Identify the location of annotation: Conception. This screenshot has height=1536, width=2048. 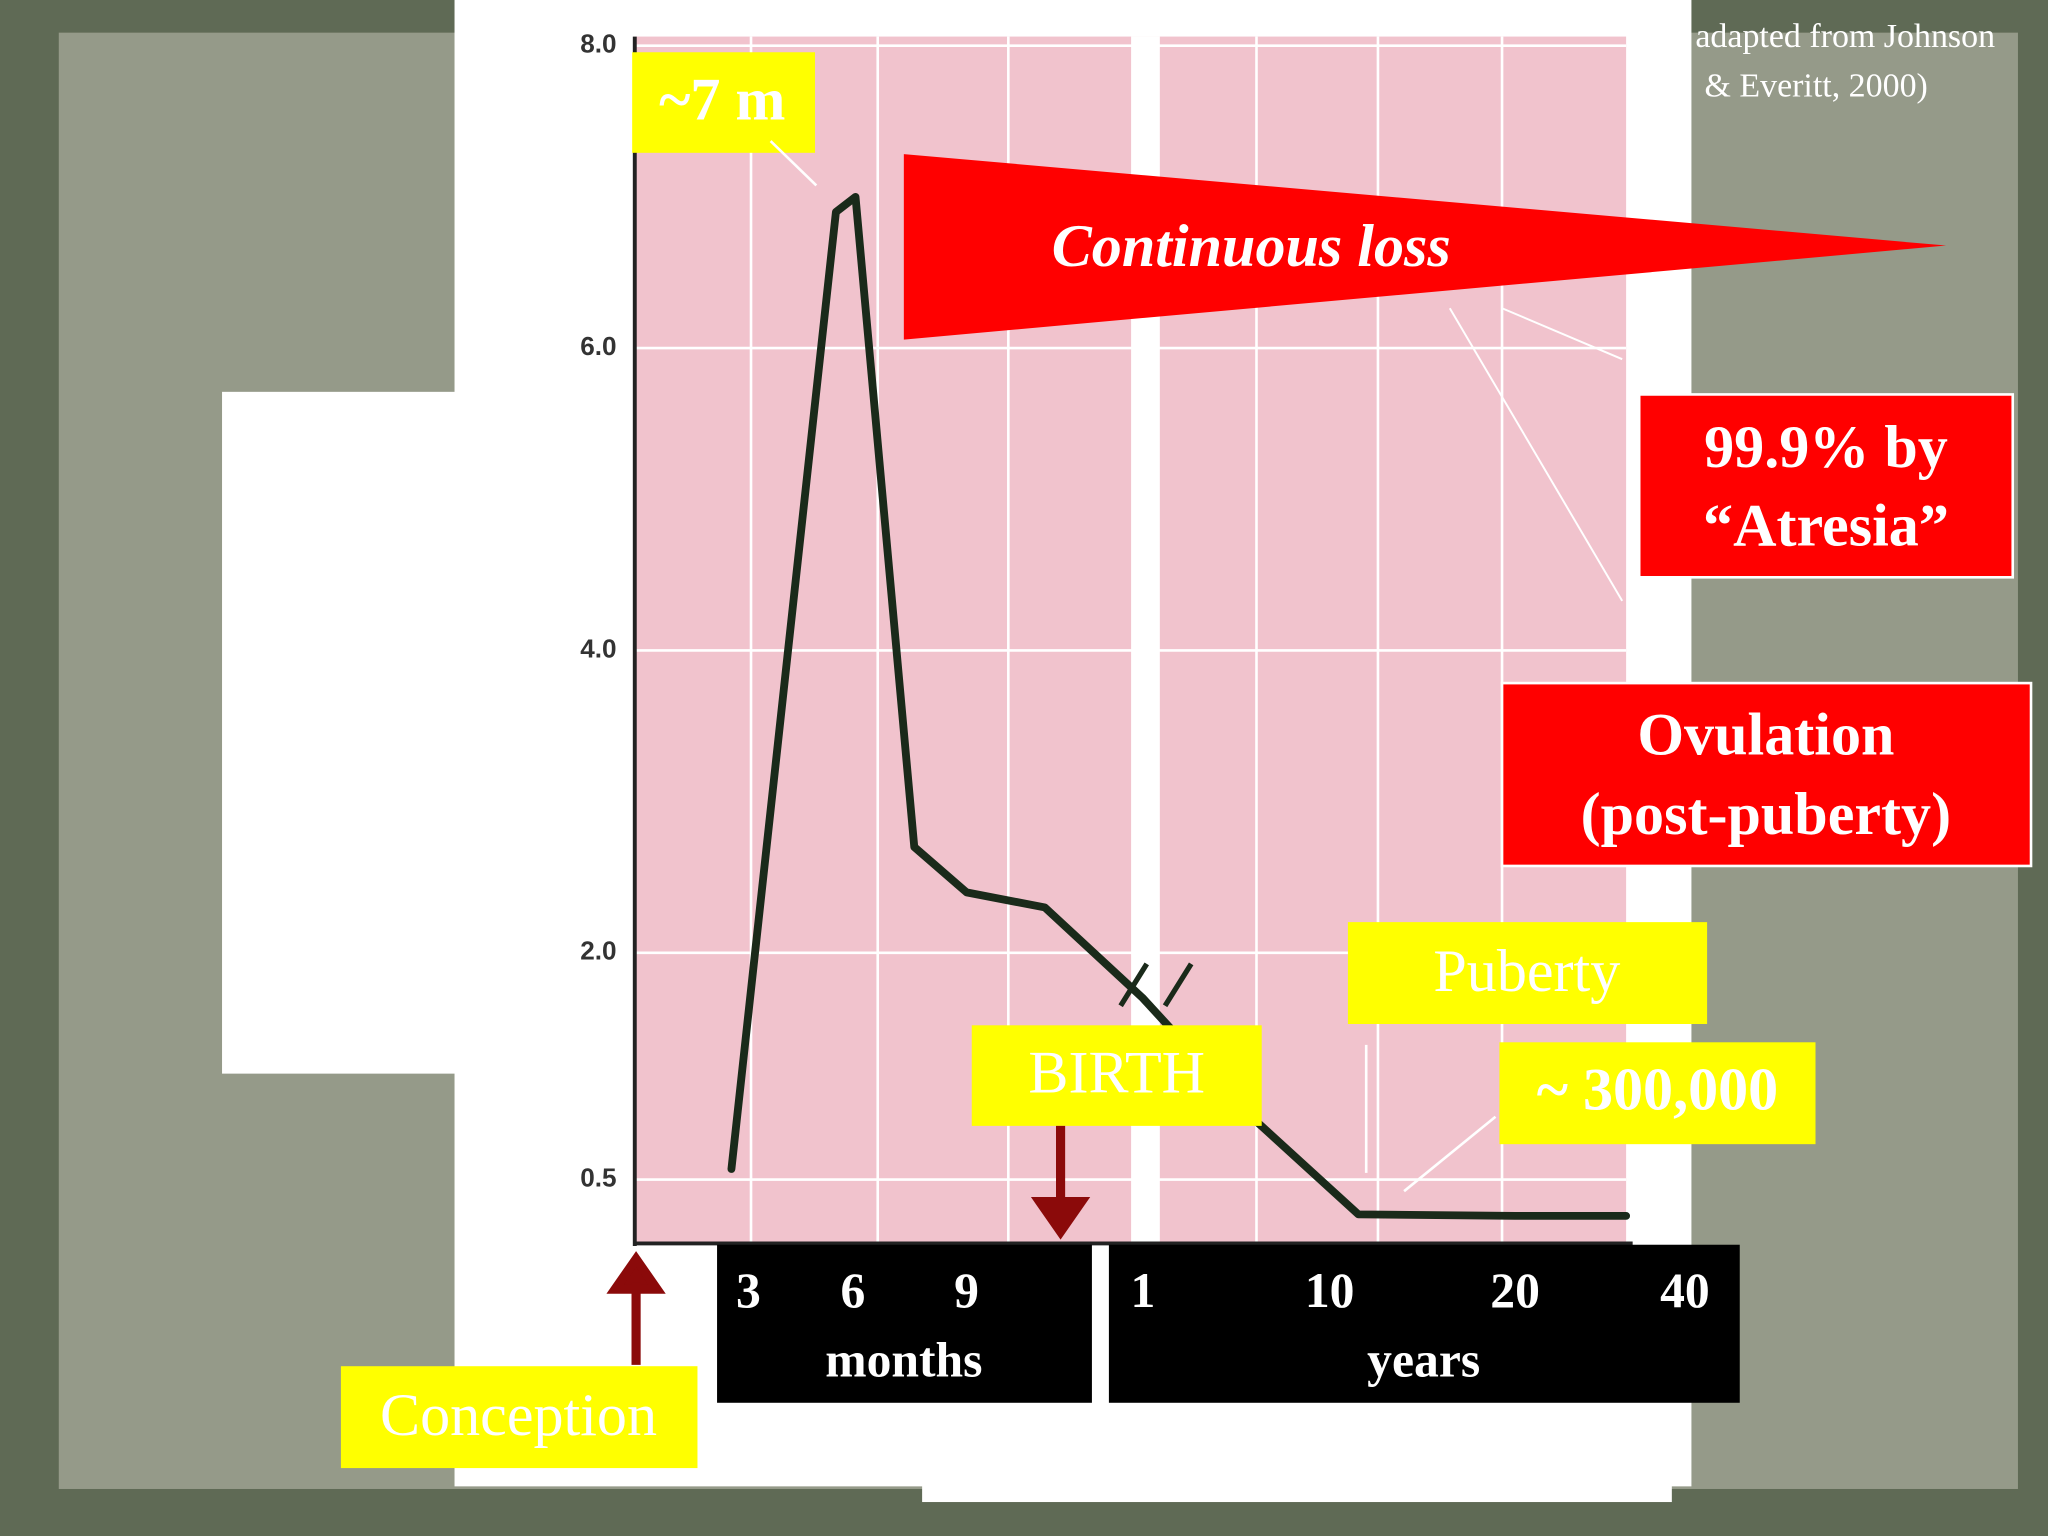
(518, 1414).